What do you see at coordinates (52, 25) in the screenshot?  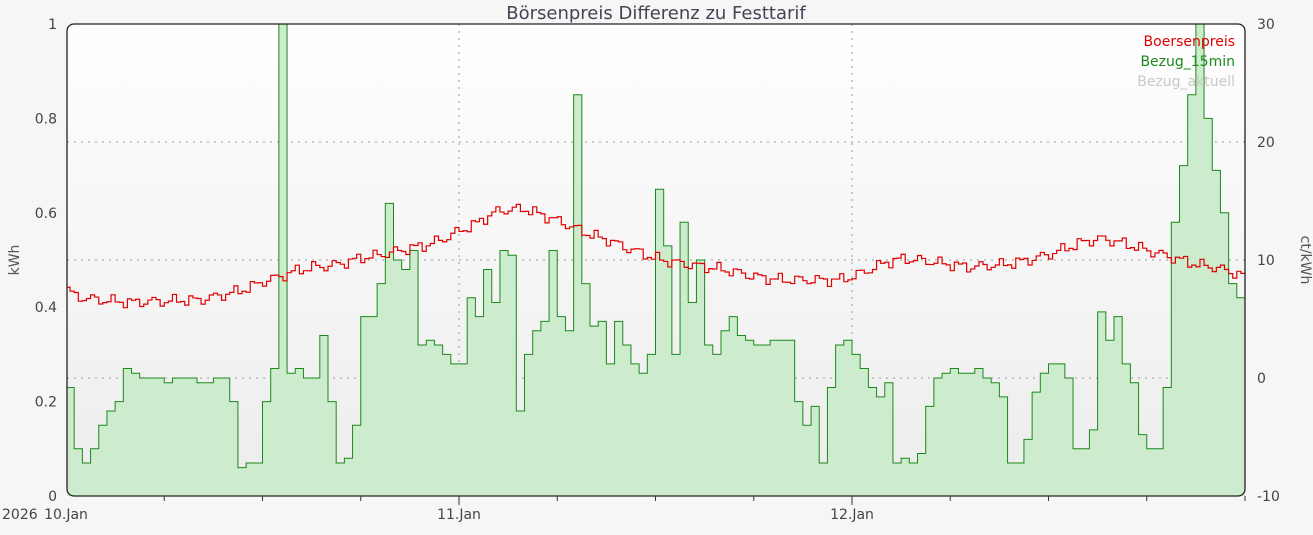 I see `y-left-tick-label: 1` at bounding box center [52, 25].